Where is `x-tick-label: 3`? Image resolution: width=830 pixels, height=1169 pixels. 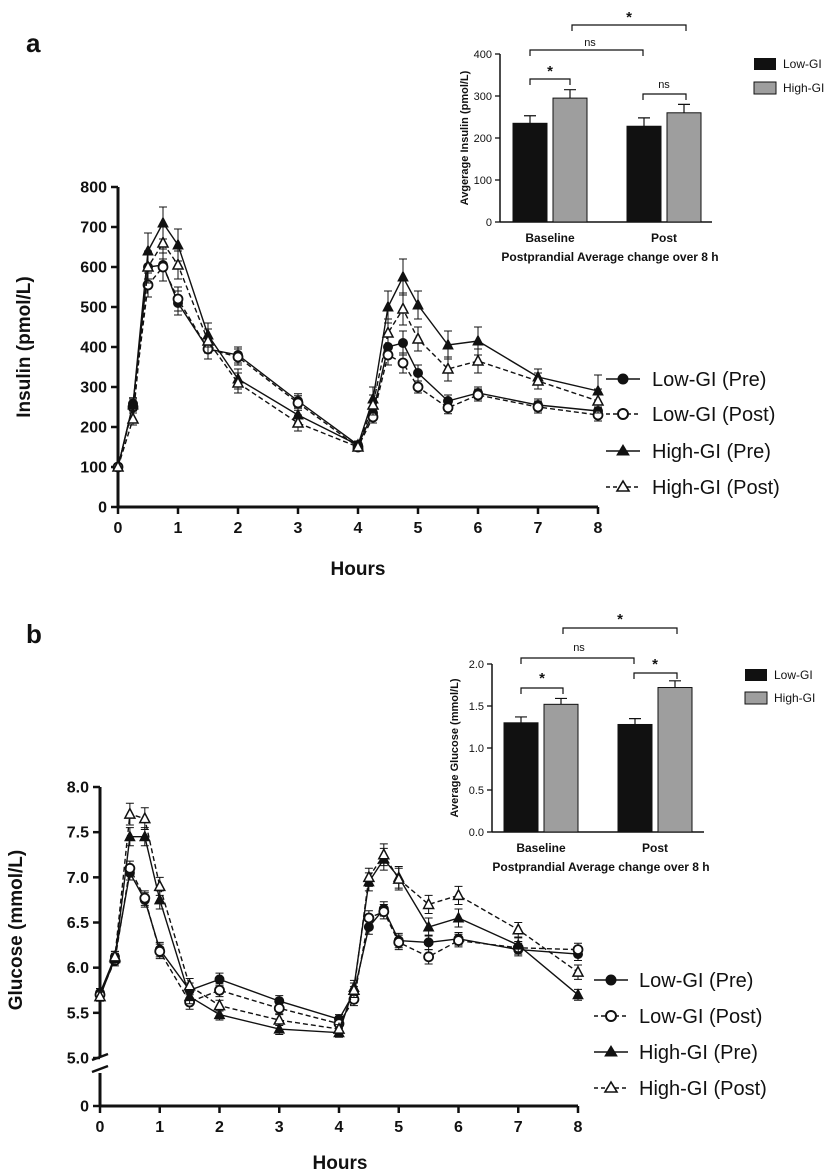
x-tick-label: 3 is located at coordinates (279, 1127).